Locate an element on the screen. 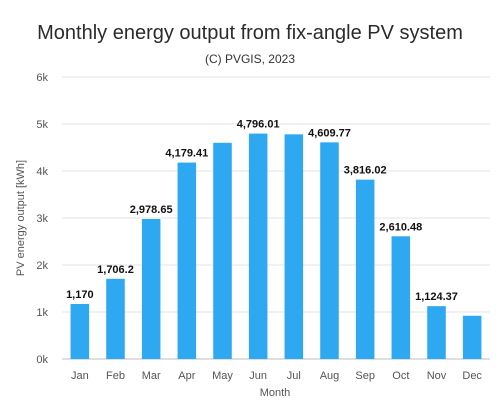  y-tick-label: 0k is located at coordinates (42, 360).